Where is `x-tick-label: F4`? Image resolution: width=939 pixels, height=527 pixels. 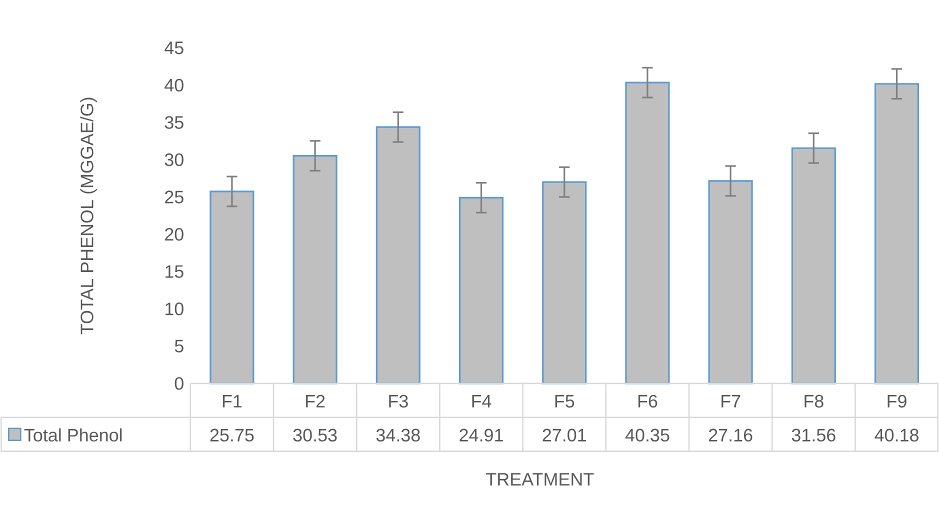
x-tick-label: F4 is located at coordinates (482, 401).